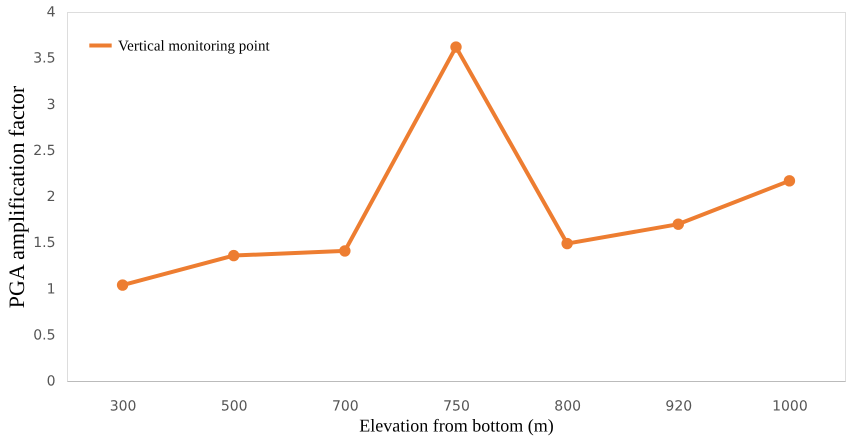  Describe the element at coordinates (44, 243) in the screenshot. I see `y-tick-label: 1.5` at that location.